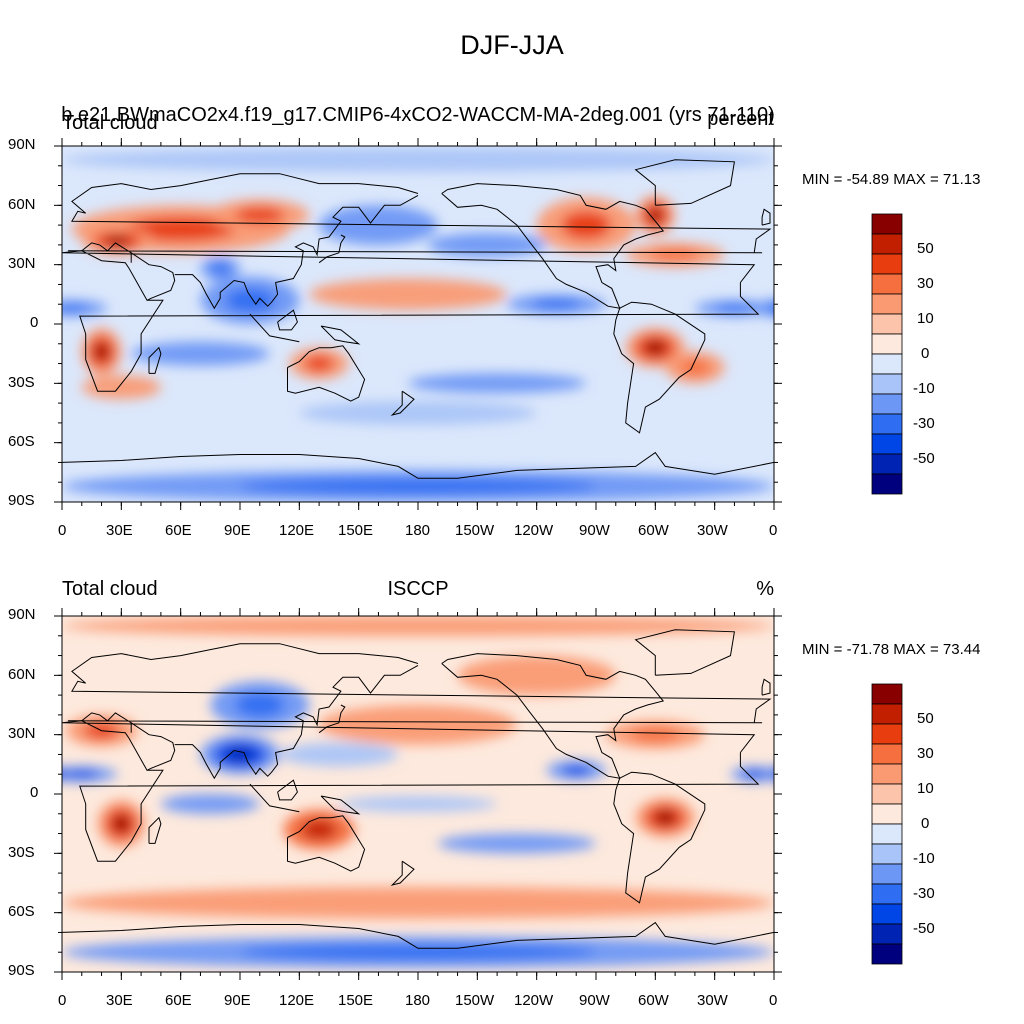  I want to click on panel2-source-title: ISCCP, so click(418, 589).